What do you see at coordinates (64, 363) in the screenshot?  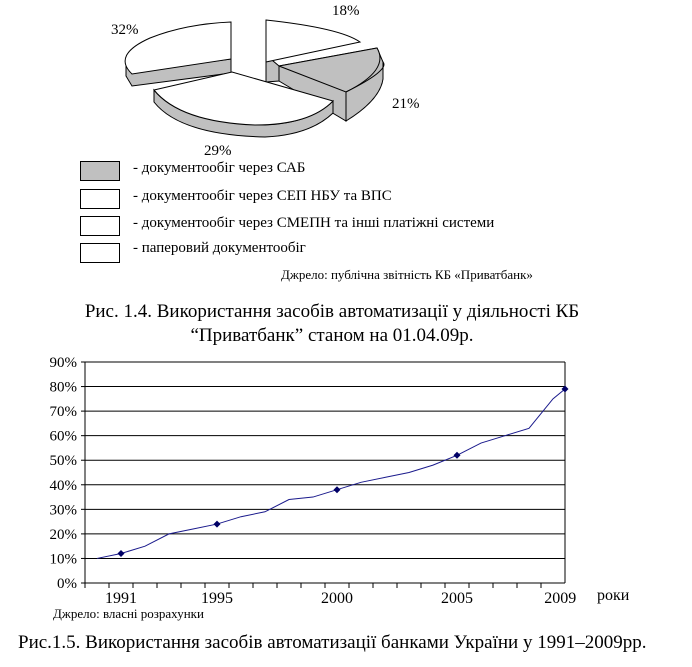 I see `y-tick-label: 90%` at bounding box center [64, 363].